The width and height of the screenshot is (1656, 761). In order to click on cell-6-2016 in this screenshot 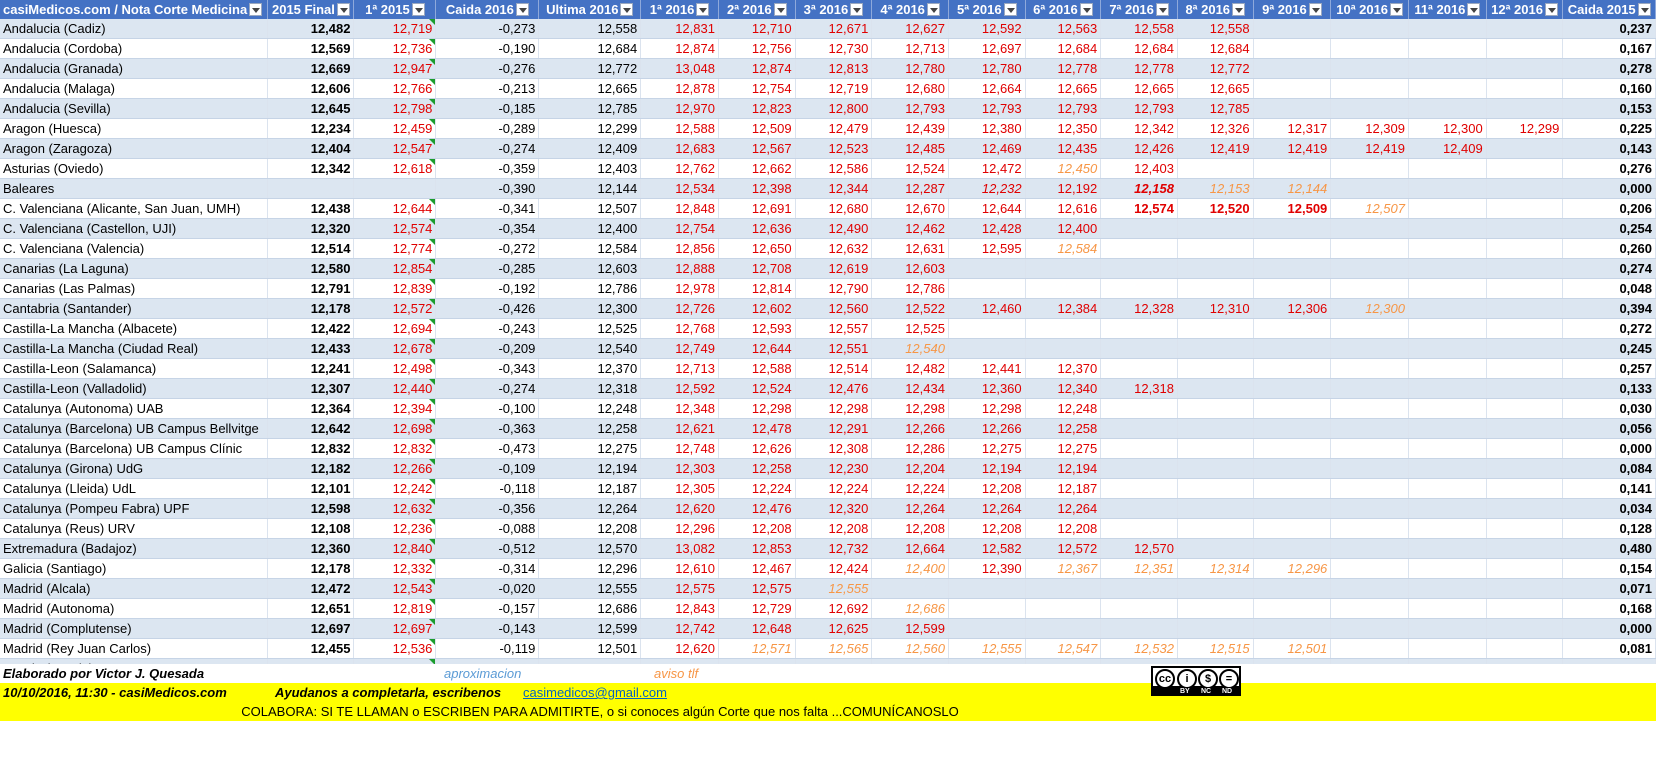, I will do `click(1063, 328)`.